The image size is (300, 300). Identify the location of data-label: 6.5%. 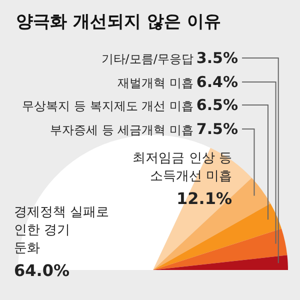
(217, 105).